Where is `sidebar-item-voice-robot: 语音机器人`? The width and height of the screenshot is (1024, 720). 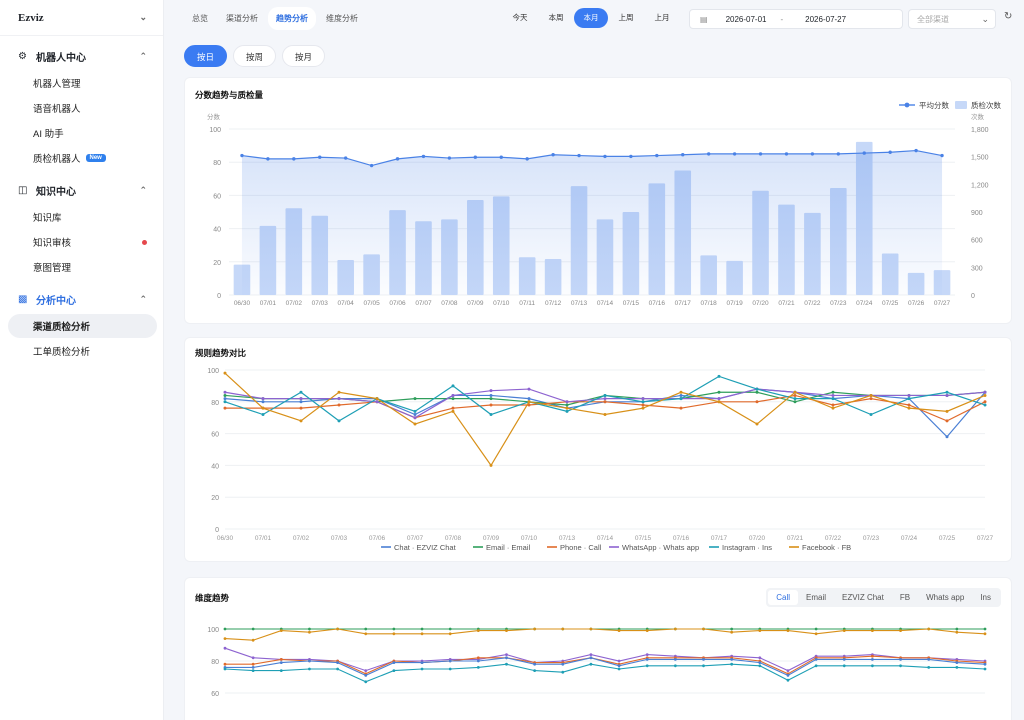 sidebar-item-voice-robot: 语音机器人 is located at coordinates (82, 108).